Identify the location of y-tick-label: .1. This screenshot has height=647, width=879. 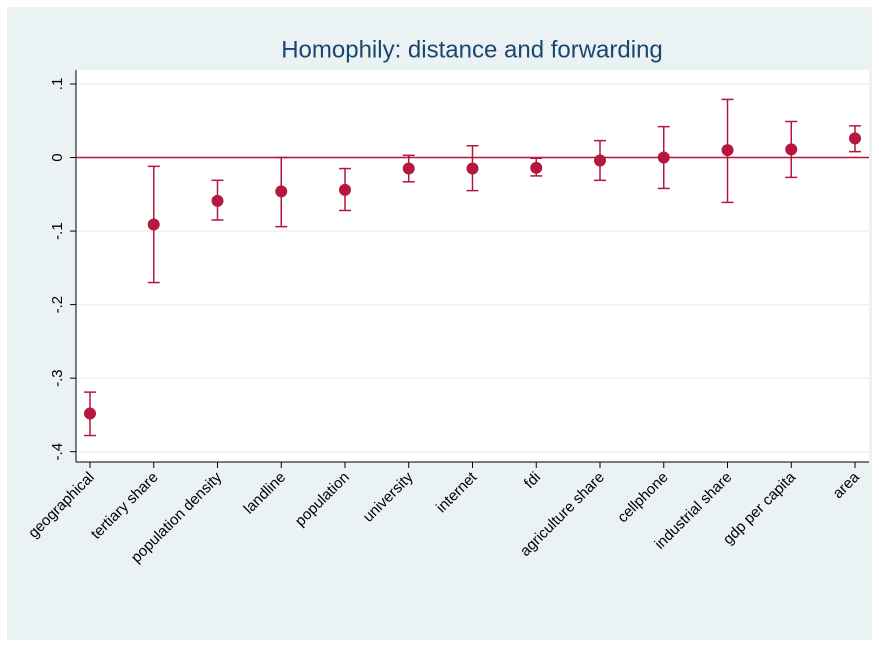
(57, 84).